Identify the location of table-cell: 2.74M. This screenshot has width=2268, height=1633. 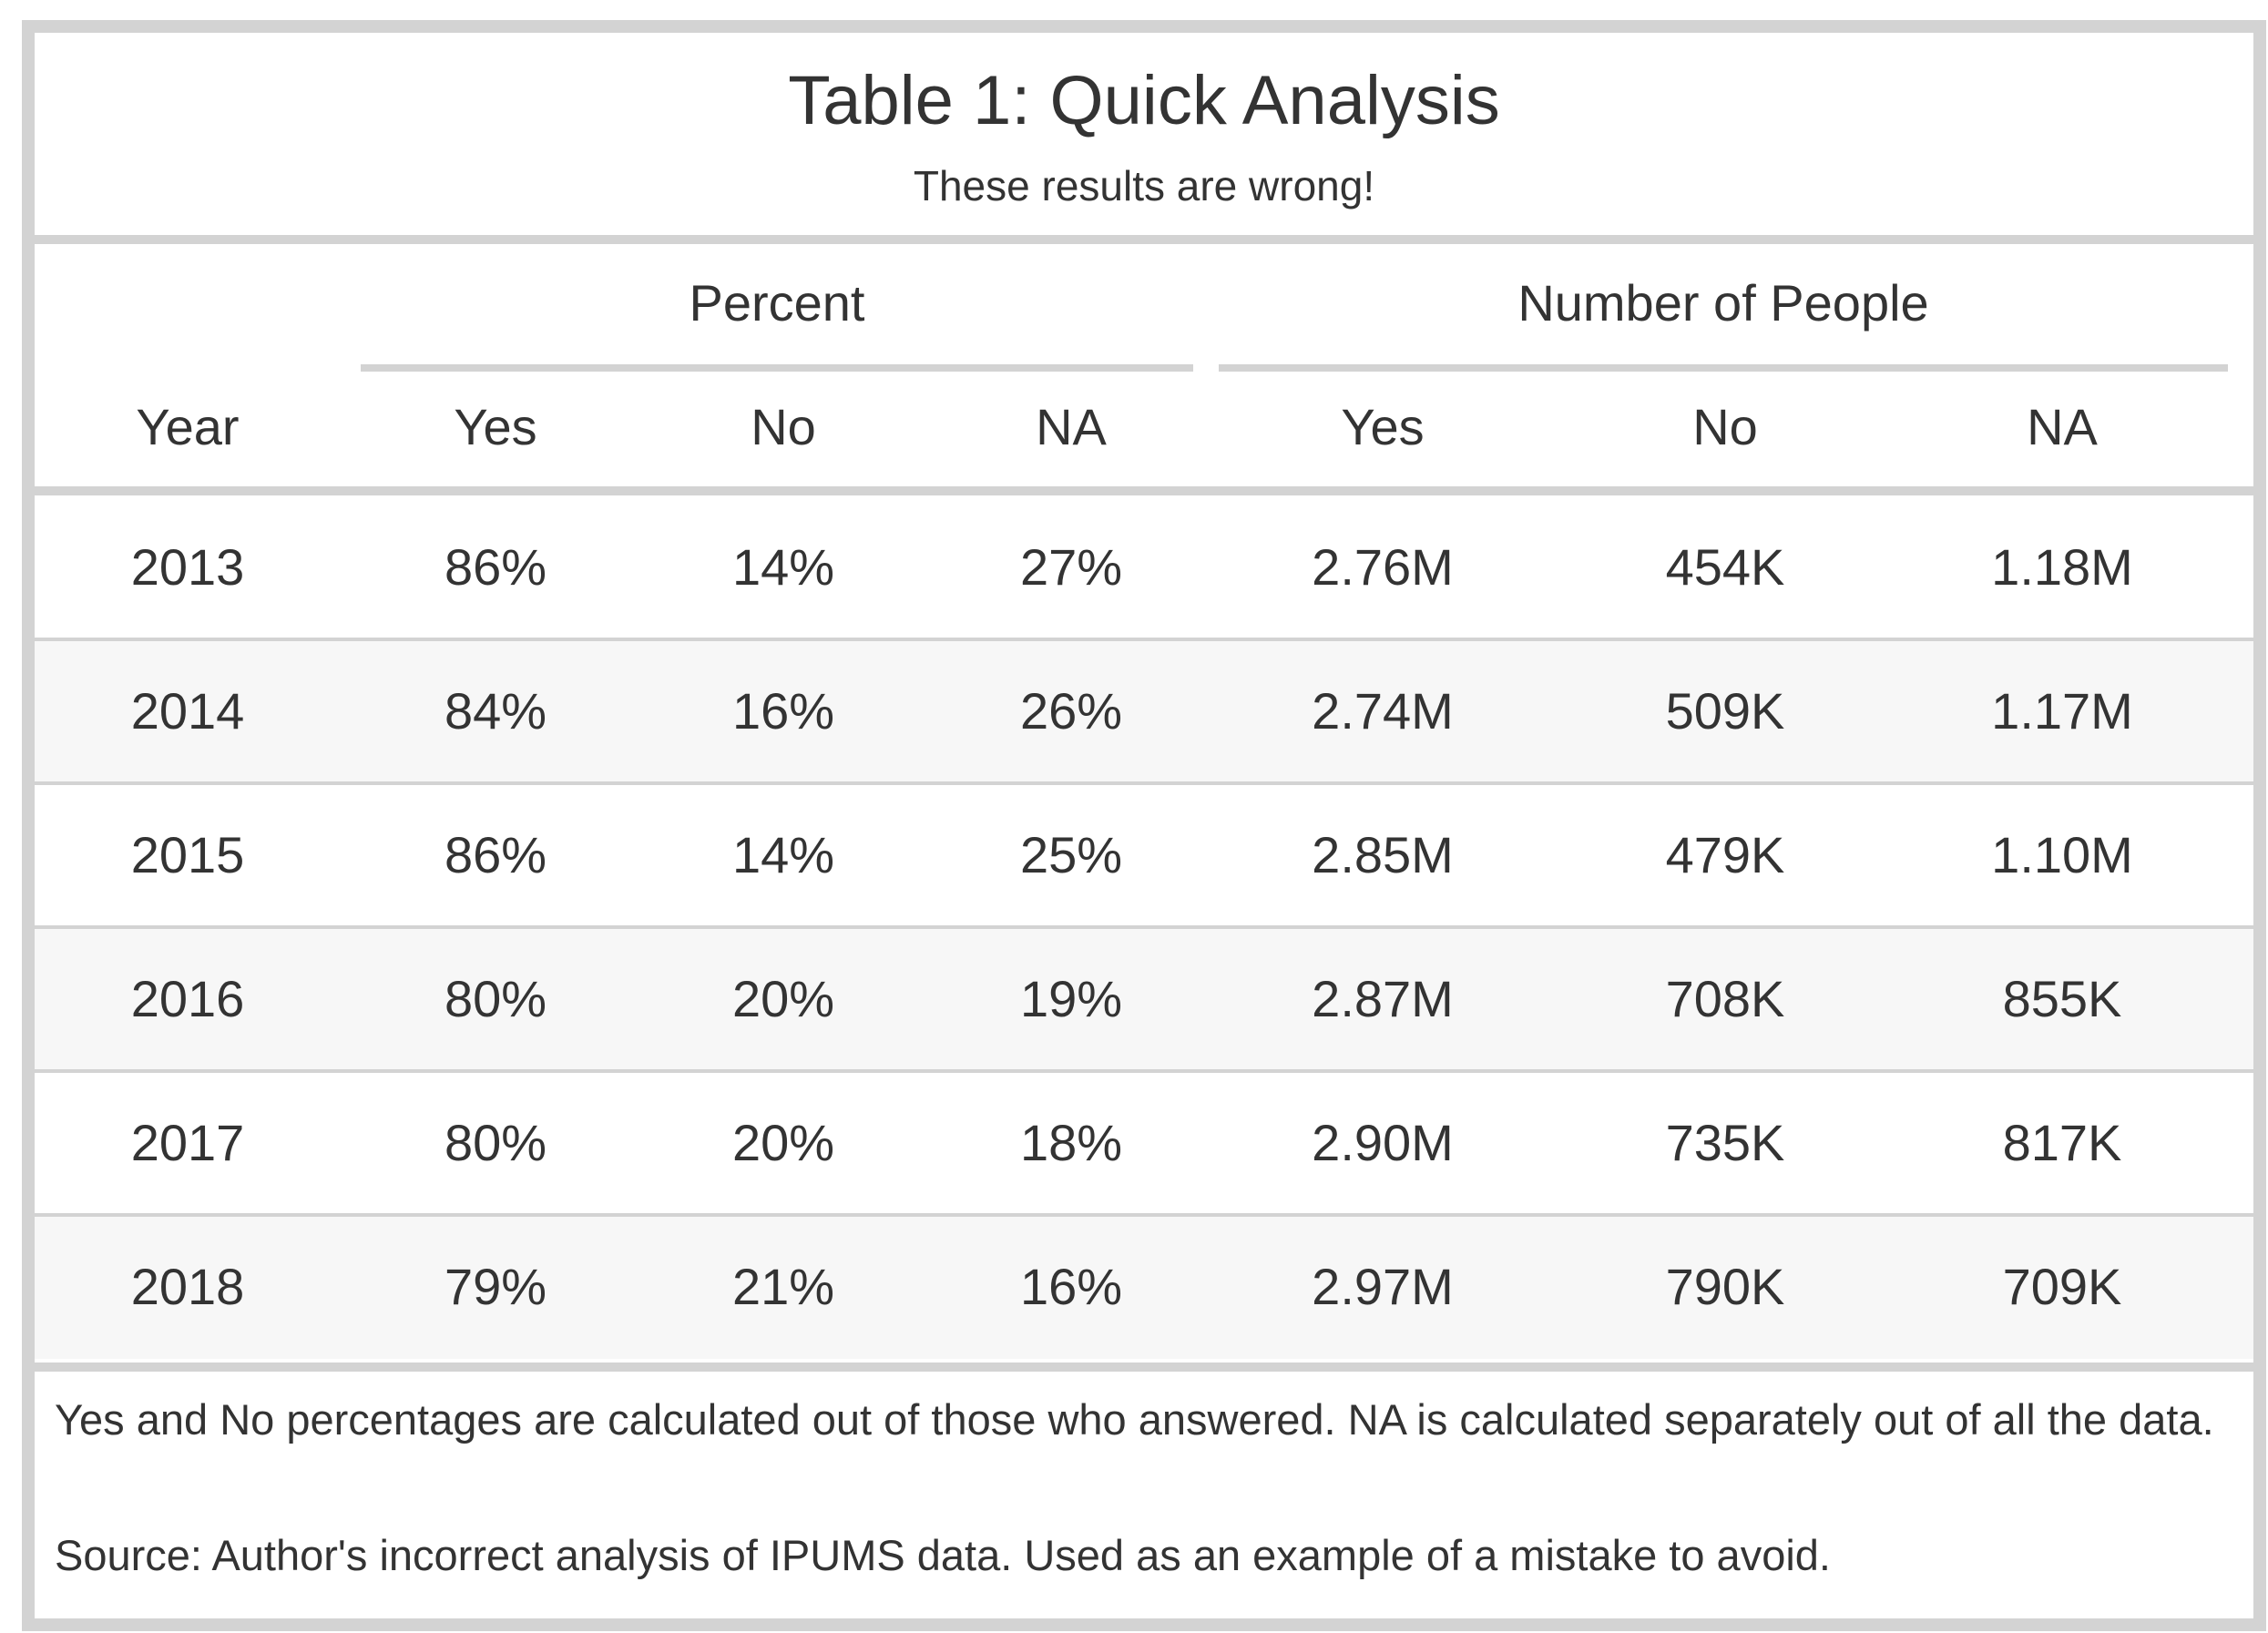
(1383, 711).